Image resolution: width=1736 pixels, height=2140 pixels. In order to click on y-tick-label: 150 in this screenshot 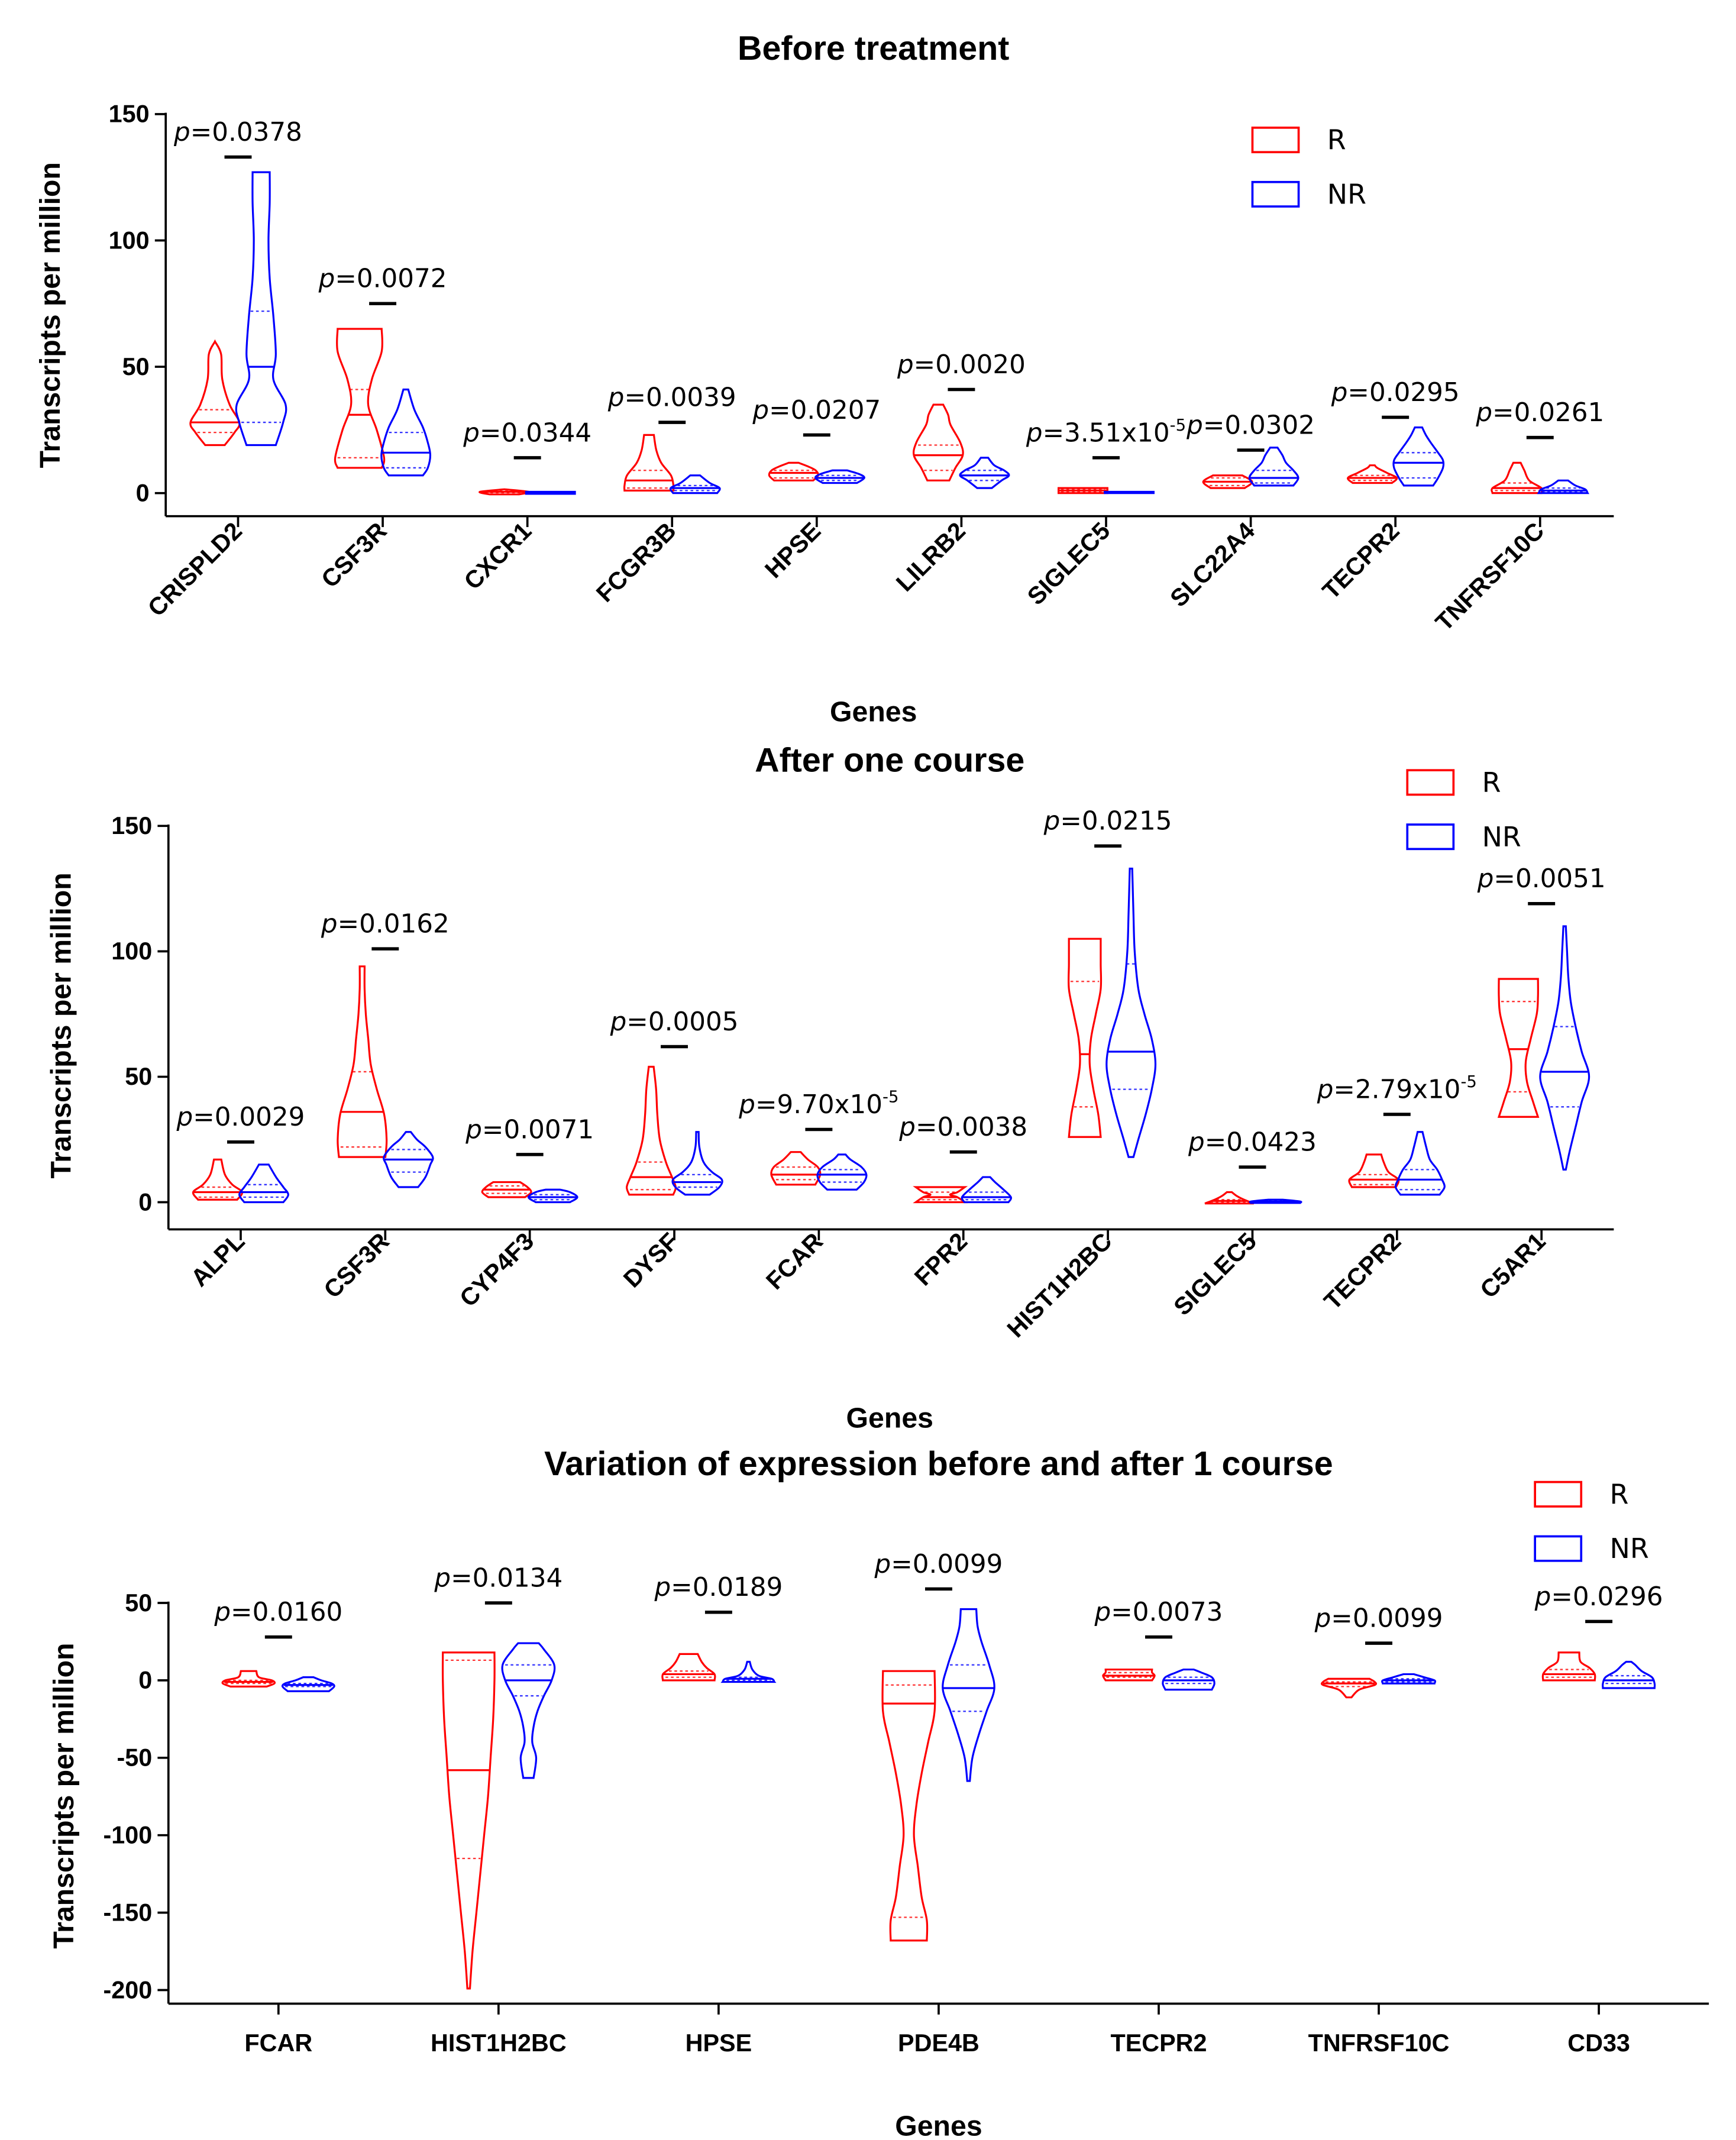, I will do `click(129, 114)`.